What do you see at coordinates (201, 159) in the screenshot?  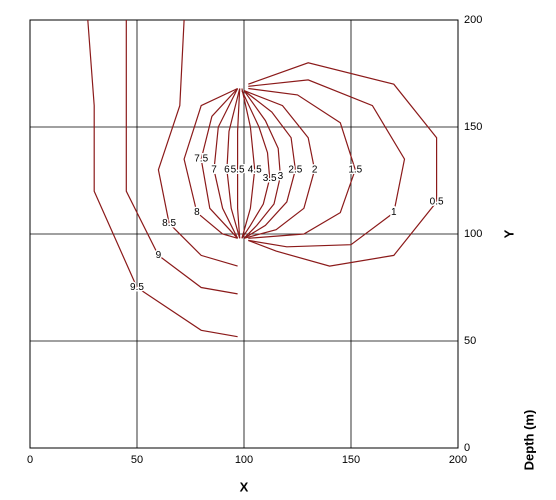 I see `contour-label: 7.5` at bounding box center [201, 159].